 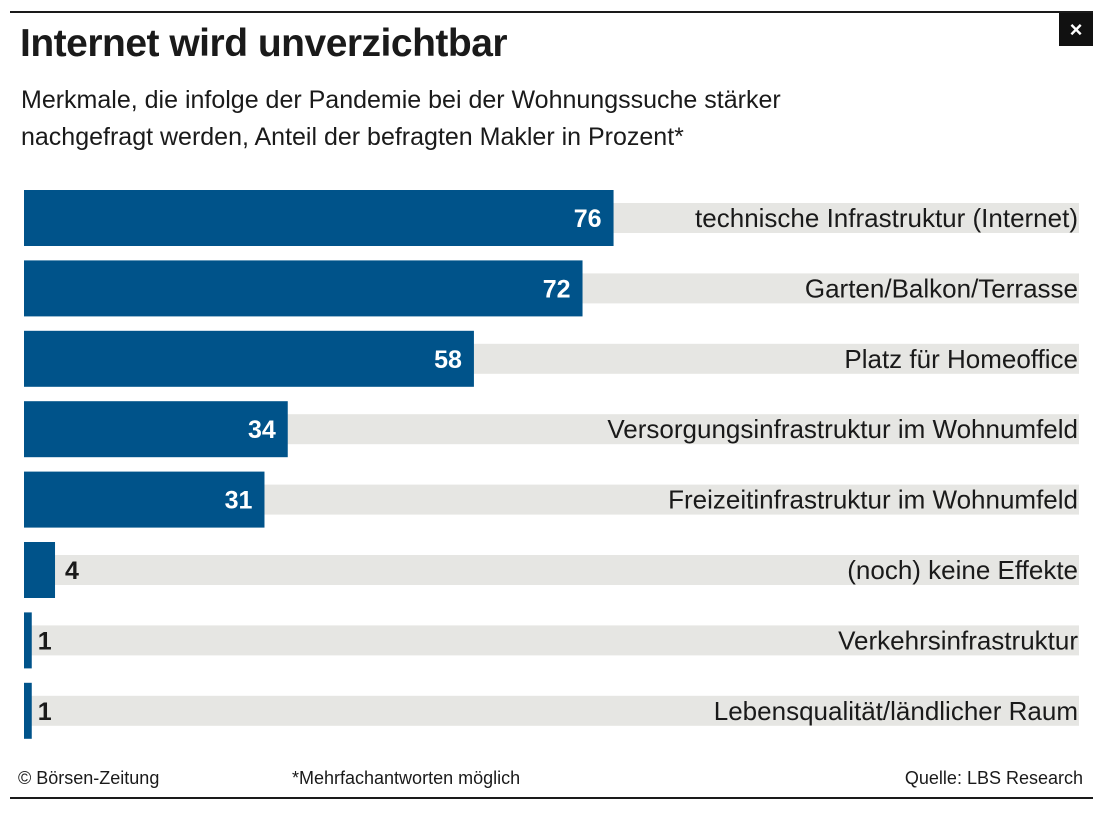 I want to click on category-label: Verkehrsinfrastruktur, so click(x=958, y=640).